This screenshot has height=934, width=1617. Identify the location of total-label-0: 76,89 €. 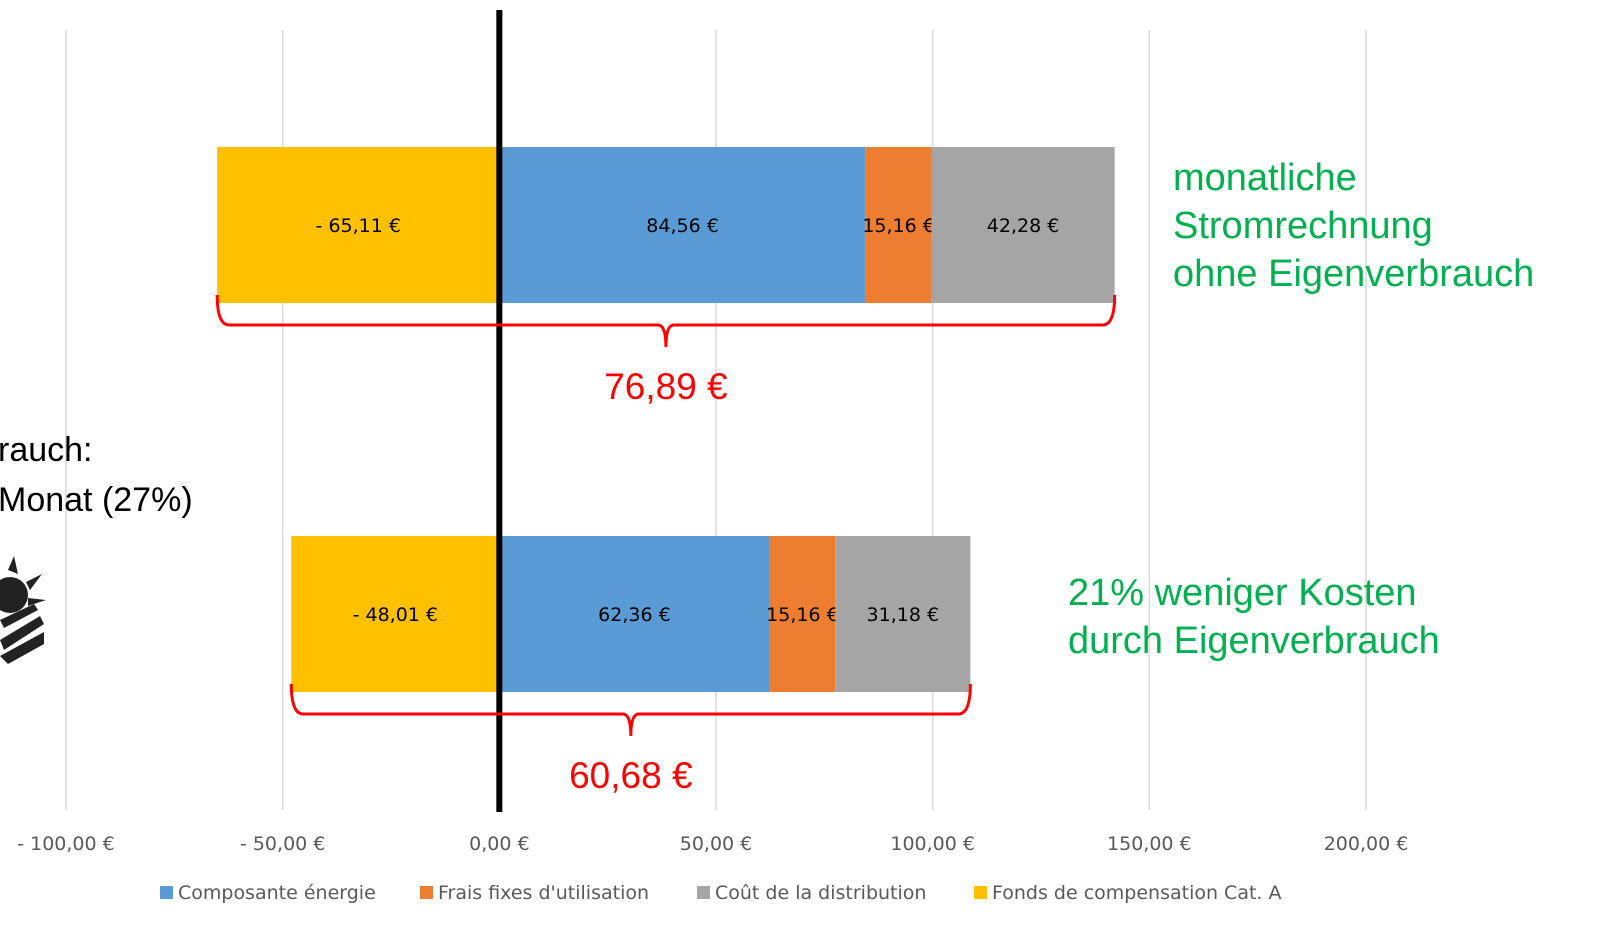
(666, 386).